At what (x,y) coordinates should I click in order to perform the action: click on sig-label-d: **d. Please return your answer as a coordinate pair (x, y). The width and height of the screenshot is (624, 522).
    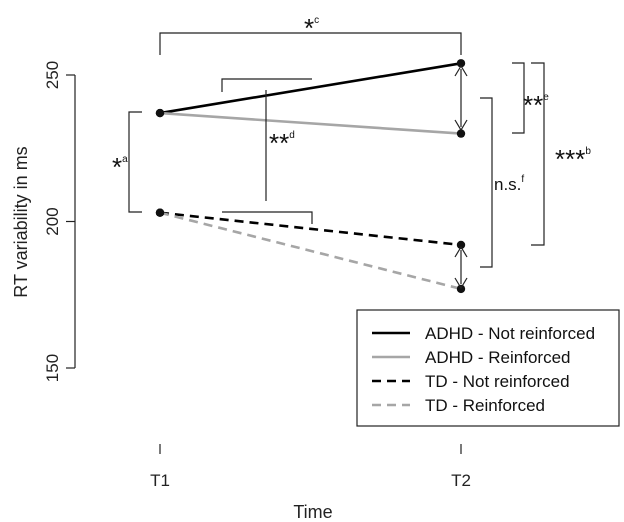
    Looking at the image, I should click on (282, 143).